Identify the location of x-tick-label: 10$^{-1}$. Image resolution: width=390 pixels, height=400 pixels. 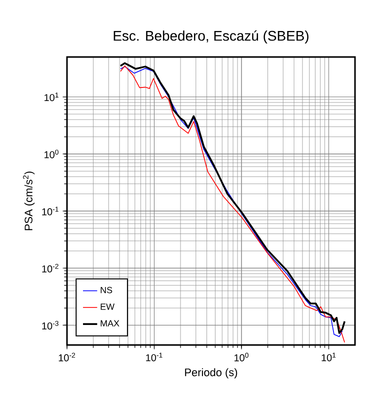
(154, 357).